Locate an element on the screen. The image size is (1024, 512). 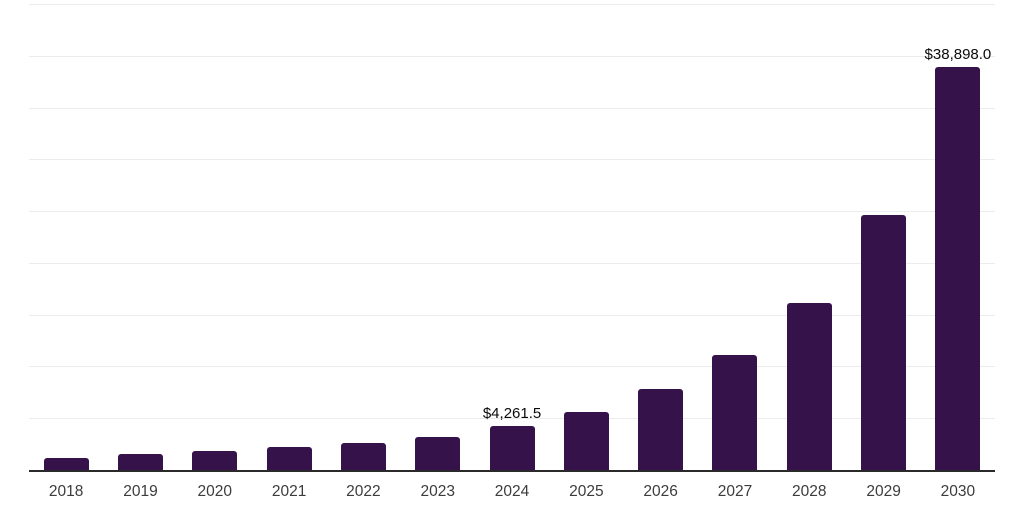
bar-2023 is located at coordinates (438, 453).